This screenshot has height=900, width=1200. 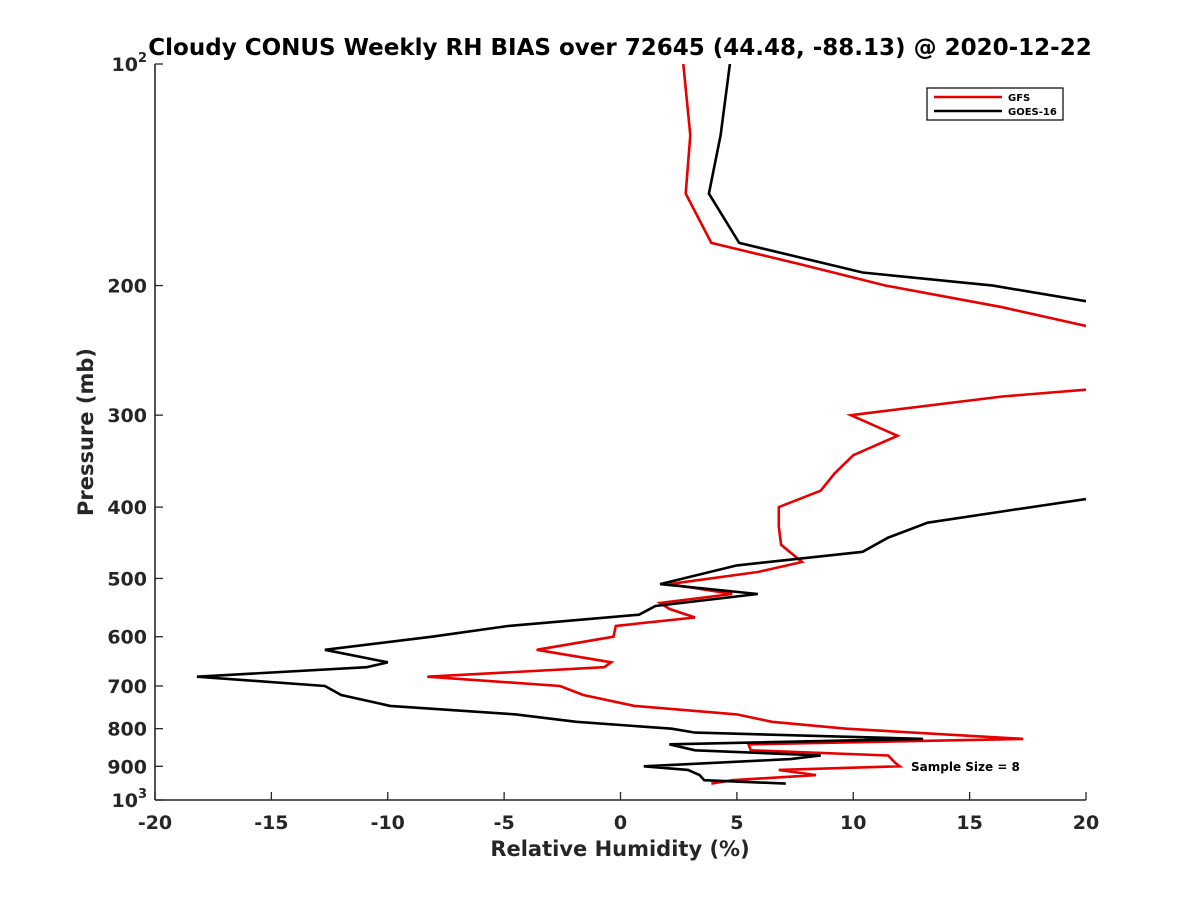 What do you see at coordinates (388, 823) in the screenshot?
I see `x-tick-label: -10` at bounding box center [388, 823].